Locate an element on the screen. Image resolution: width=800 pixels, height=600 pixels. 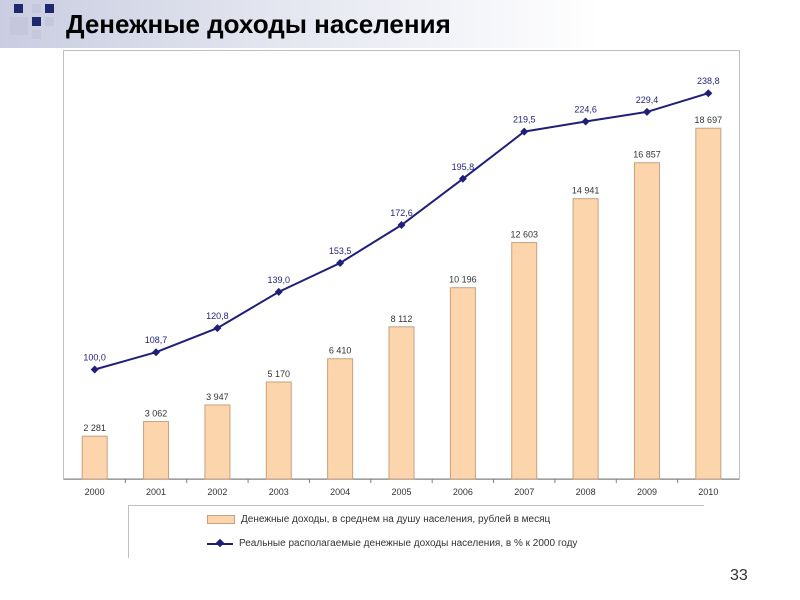
bar-value-label: 6 410 is located at coordinates (340, 351).